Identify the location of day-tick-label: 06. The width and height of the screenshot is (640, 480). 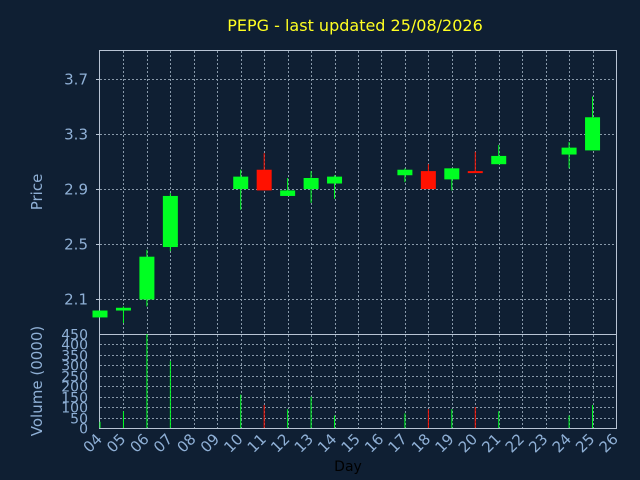
(140, 443).